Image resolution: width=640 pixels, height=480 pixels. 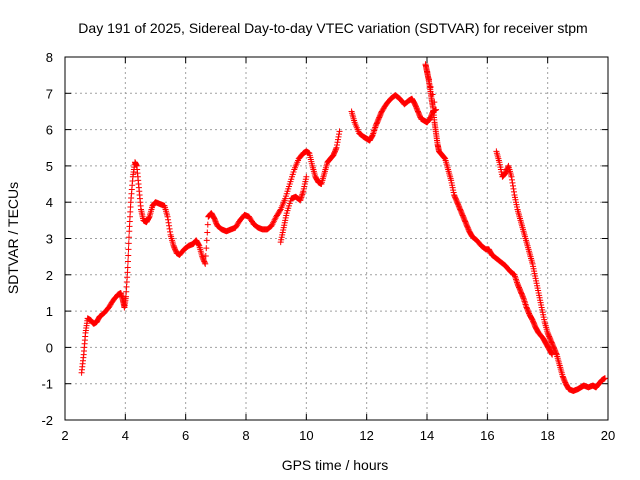 What do you see at coordinates (49, 166) in the screenshot?
I see `y-tick-label: 5` at bounding box center [49, 166].